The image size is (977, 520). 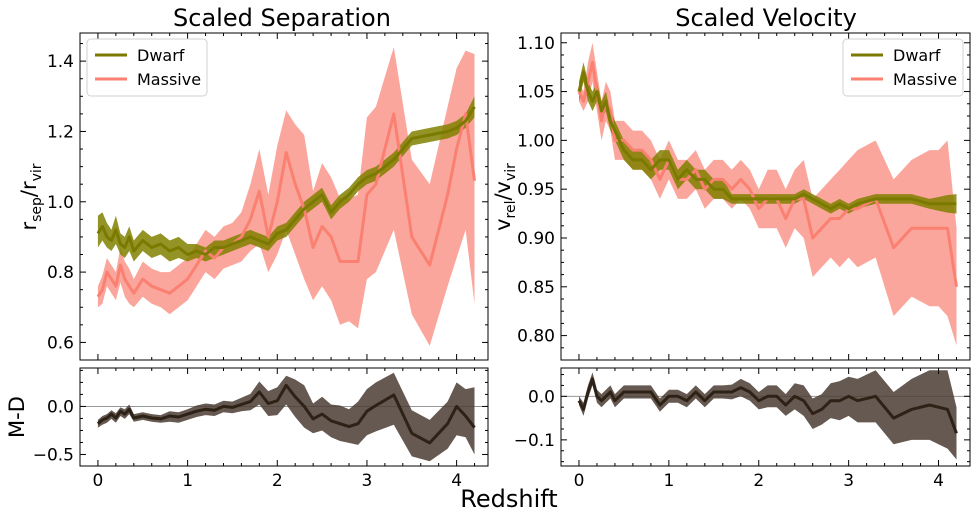 What do you see at coordinates (60, 62) in the screenshot?
I see `sep-ytick-label: 1.4` at bounding box center [60, 62].